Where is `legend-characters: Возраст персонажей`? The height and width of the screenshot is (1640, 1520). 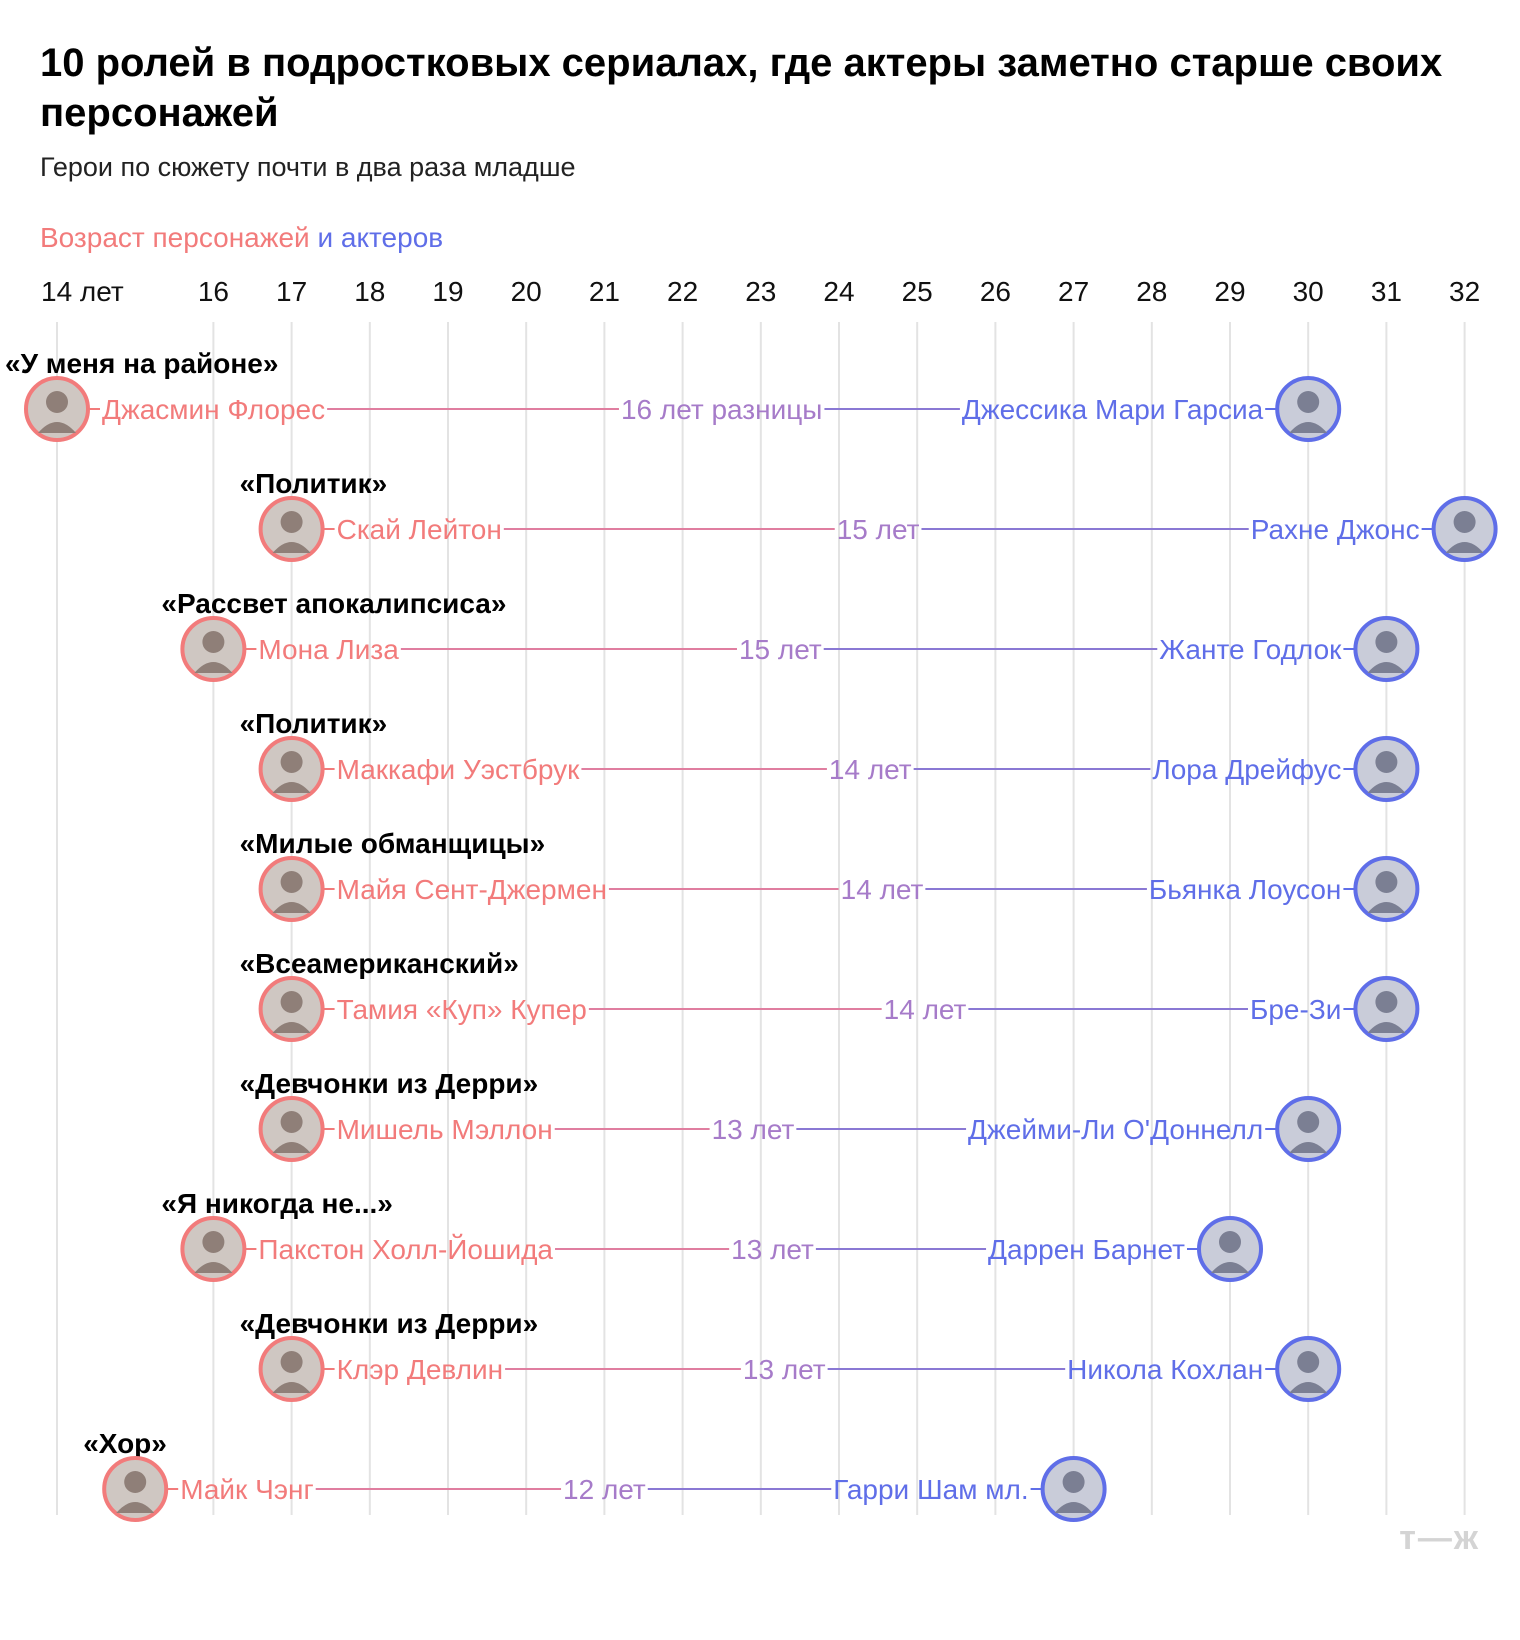
legend-characters: Возраст персонажей is located at coordinates (175, 237).